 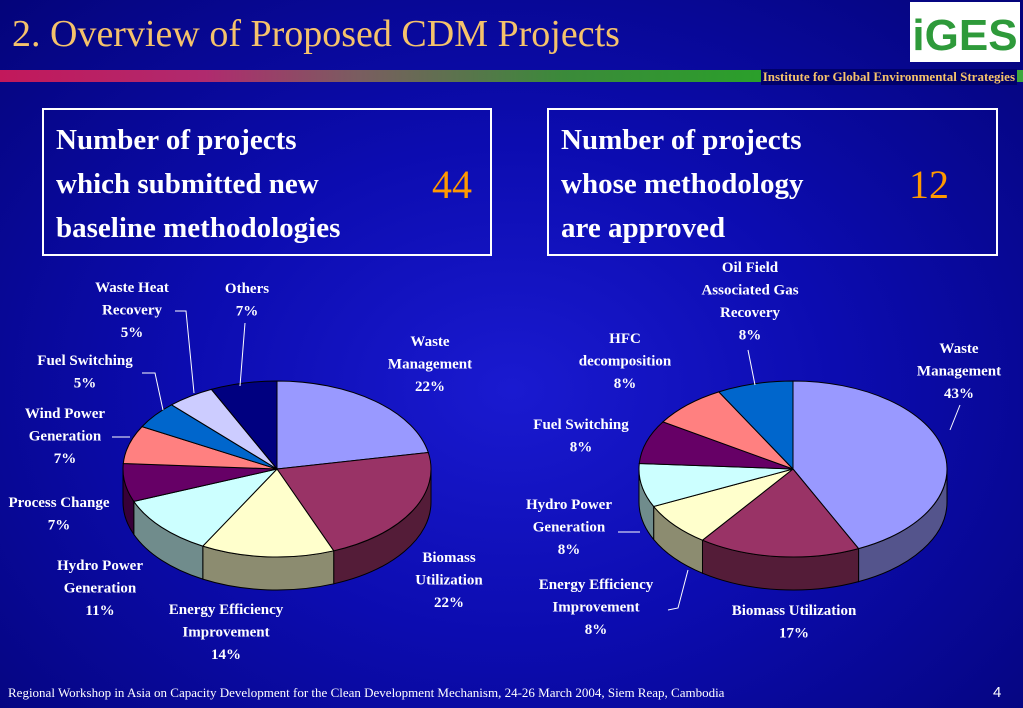 I want to click on slice-label: HFC decomposition 8%, so click(x=625, y=361).